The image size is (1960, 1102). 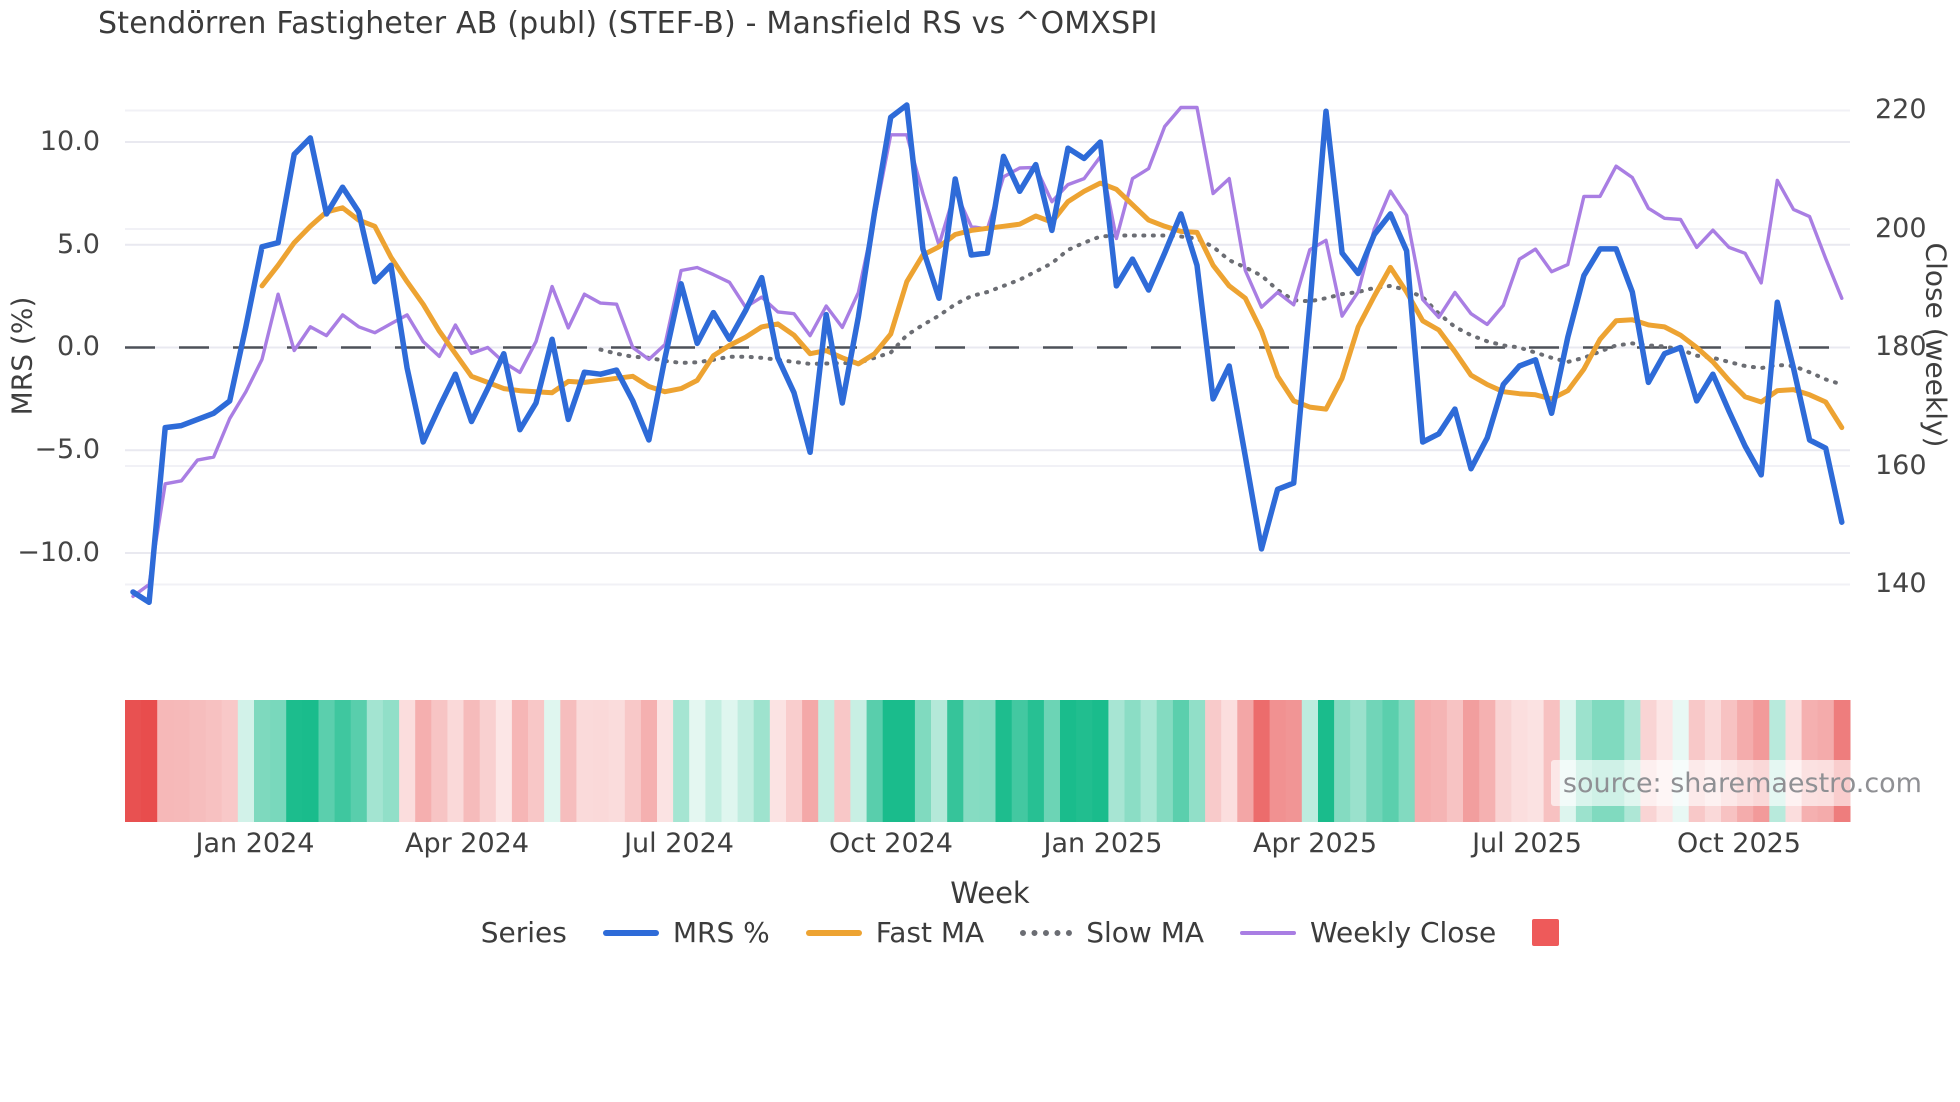 What do you see at coordinates (990, 893) in the screenshot?
I see `x-axis-title: Week` at bounding box center [990, 893].